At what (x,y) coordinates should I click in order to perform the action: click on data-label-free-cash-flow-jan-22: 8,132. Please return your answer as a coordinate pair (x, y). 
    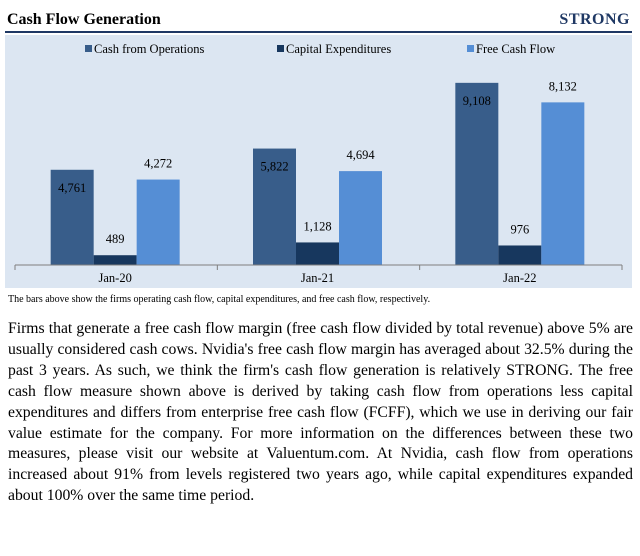
    Looking at the image, I should click on (563, 86).